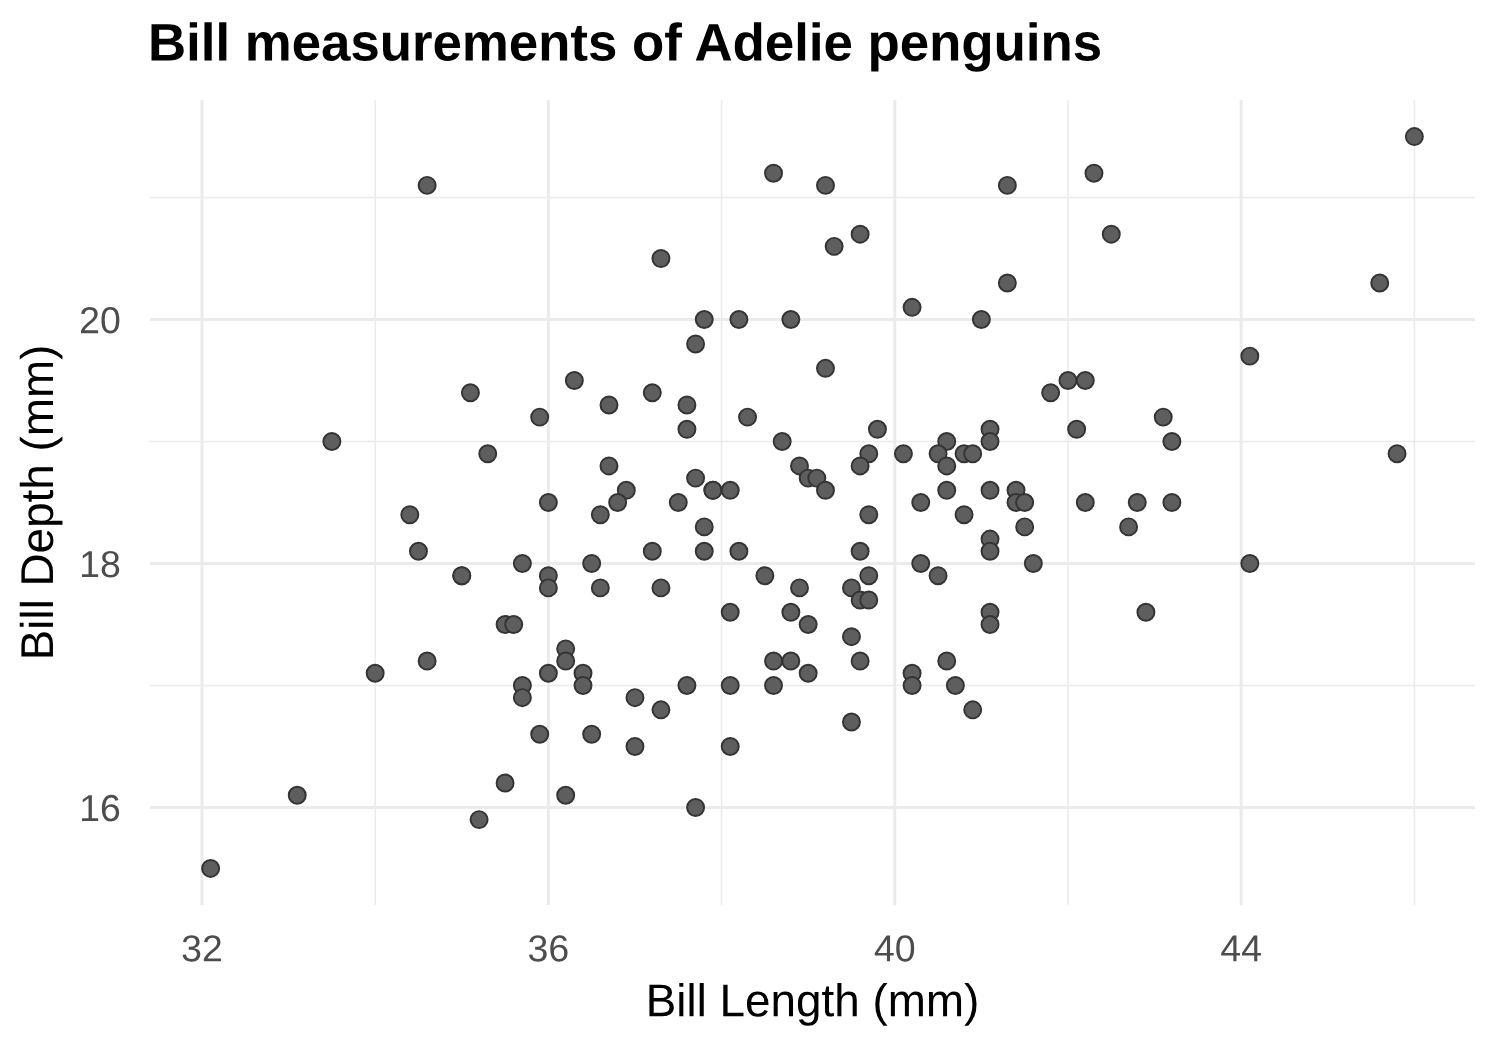 The image size is (1500, 1050). Describe the element at coordinates (100, 320) in the screenshot. I see `y-tick-label: 20` at that location.